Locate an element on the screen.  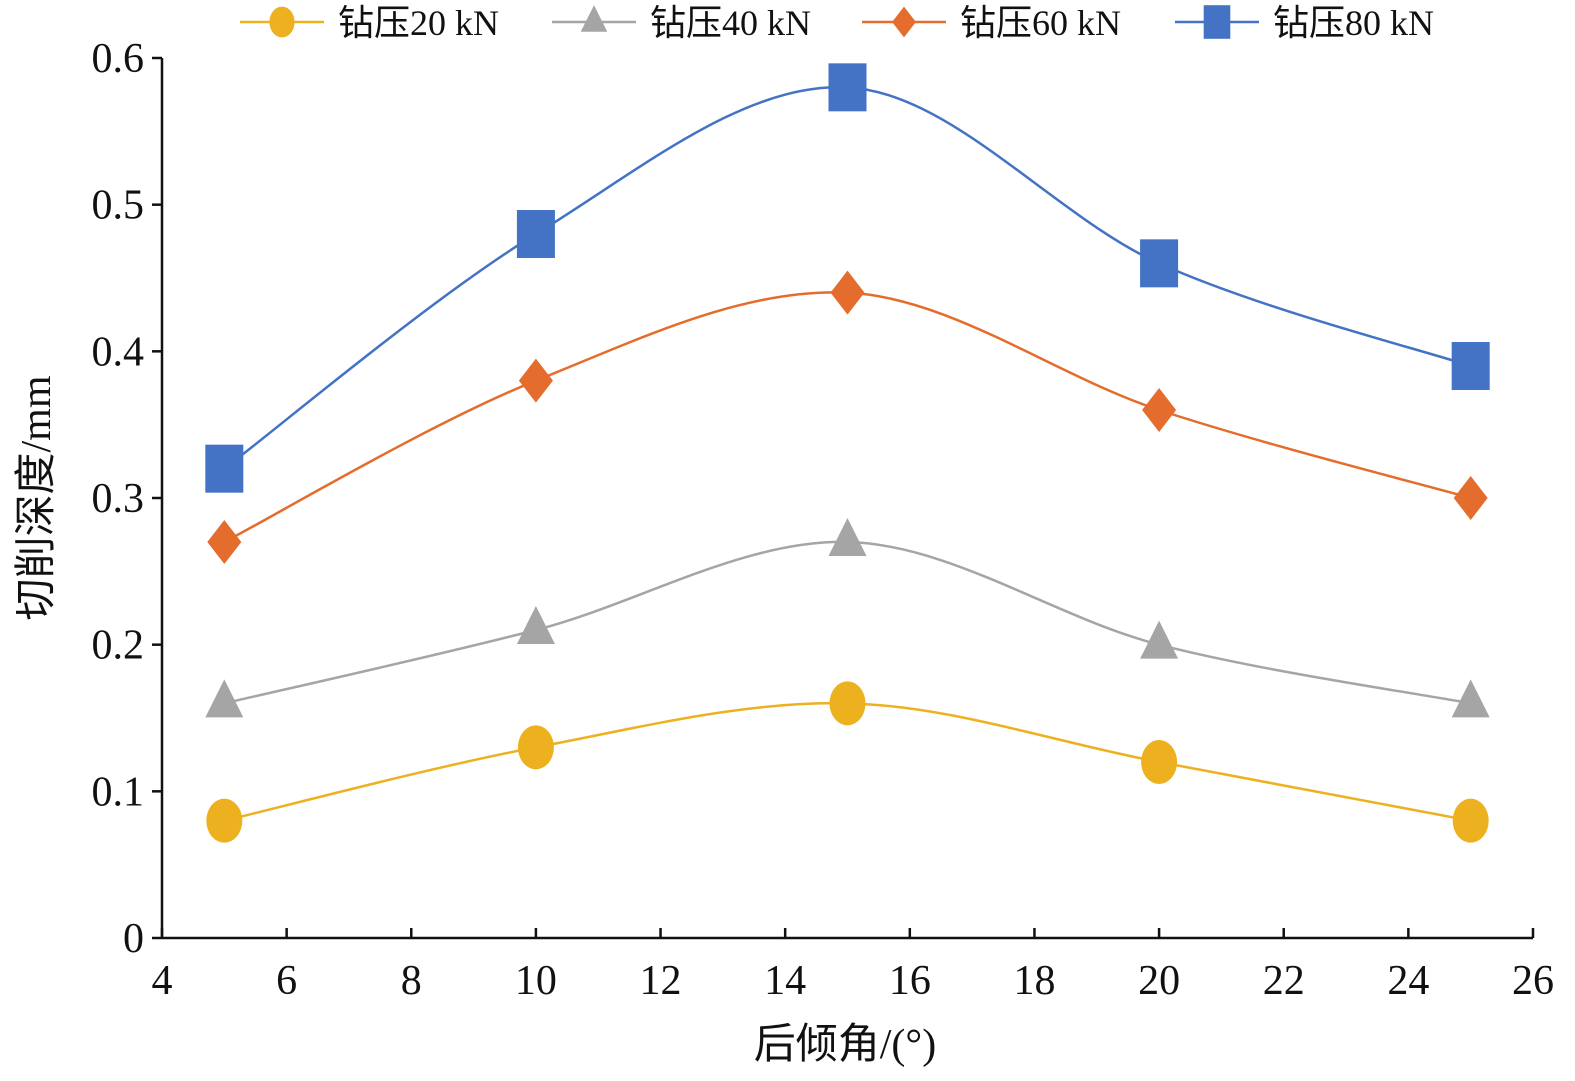
x-tick-label: 10 is located at coordinates (536, 981).